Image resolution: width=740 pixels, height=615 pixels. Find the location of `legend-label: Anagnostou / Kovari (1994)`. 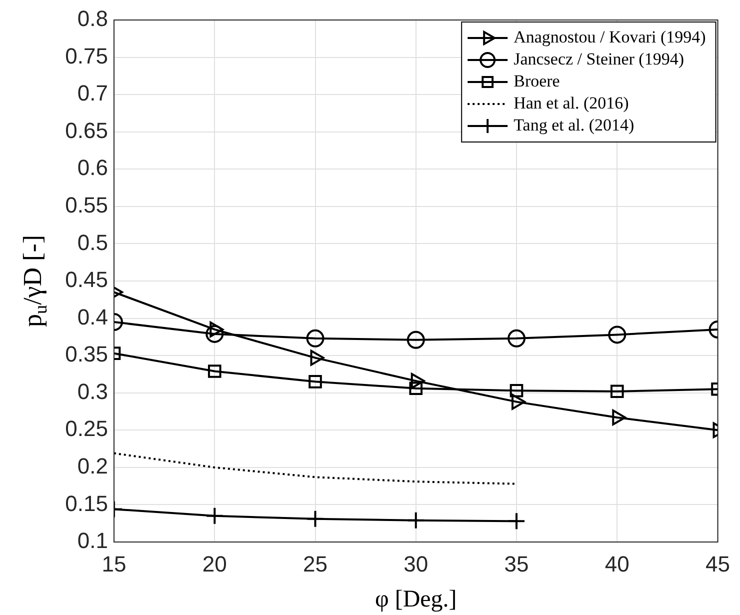

legend-label: Anagnostou / Kovari (1994) is located at coordinates (610, 36).